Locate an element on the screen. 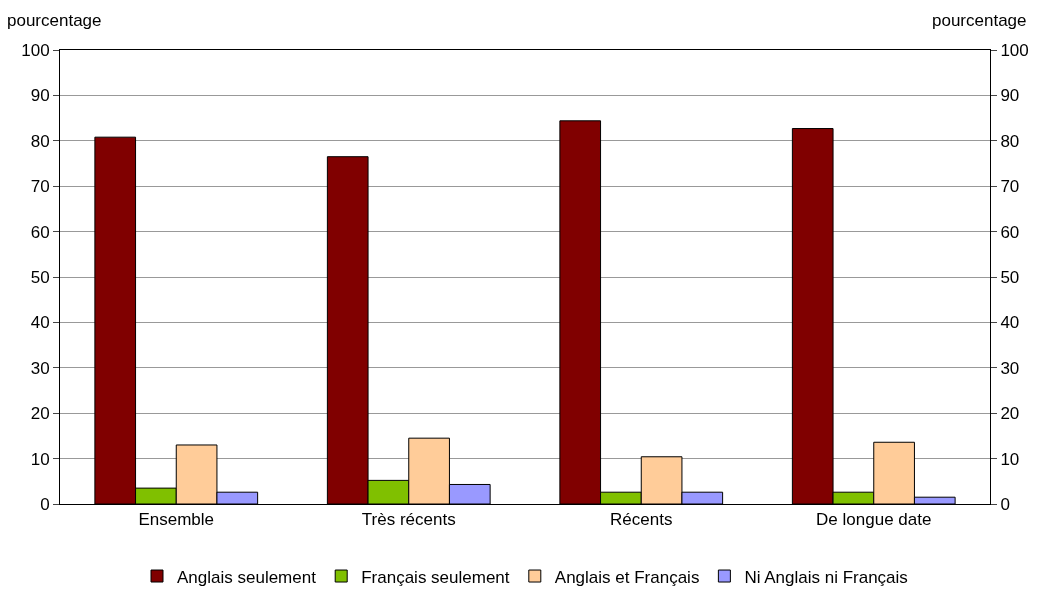  y2-tick-label: 100 is located at coordinates (1014, 50).